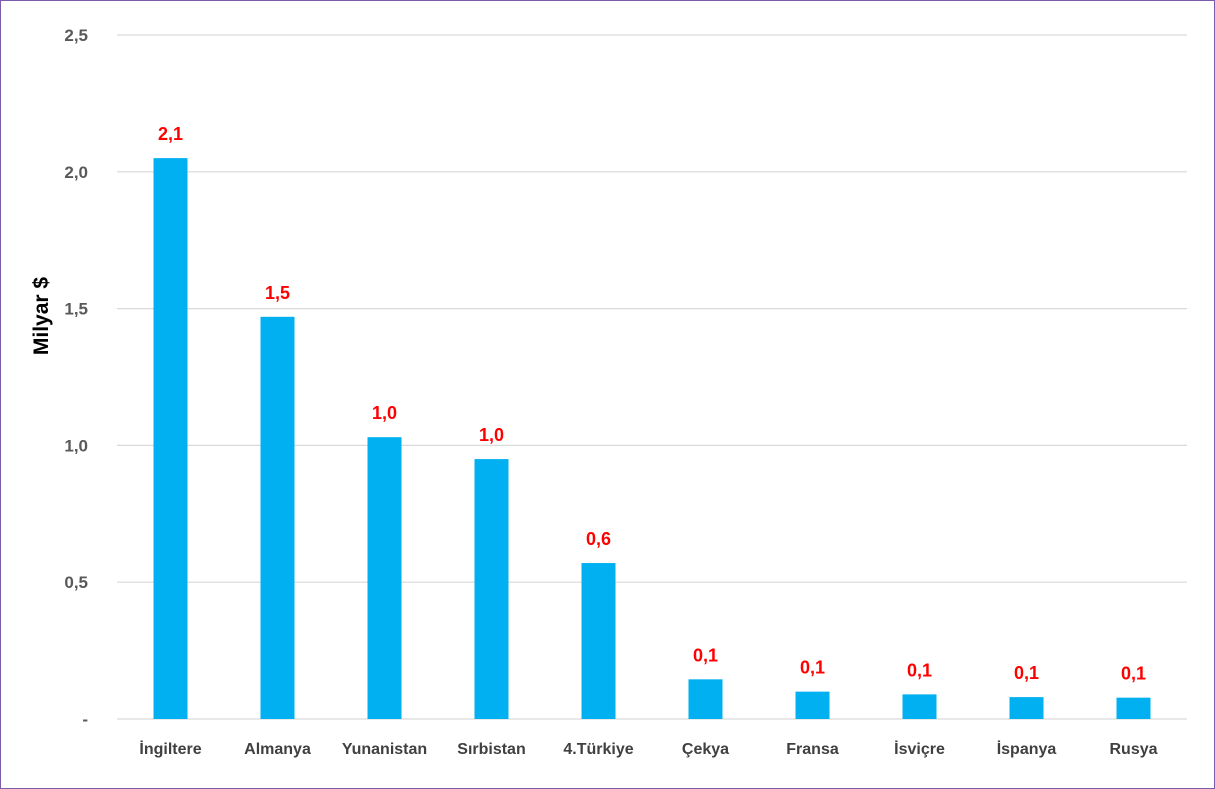 The width and height of the screenshot is (1215, 789). What do you see at coordinates (76, 172) in the screenshot?
I see `y-tick-label: 2,0` at bounding box center [76, 172].